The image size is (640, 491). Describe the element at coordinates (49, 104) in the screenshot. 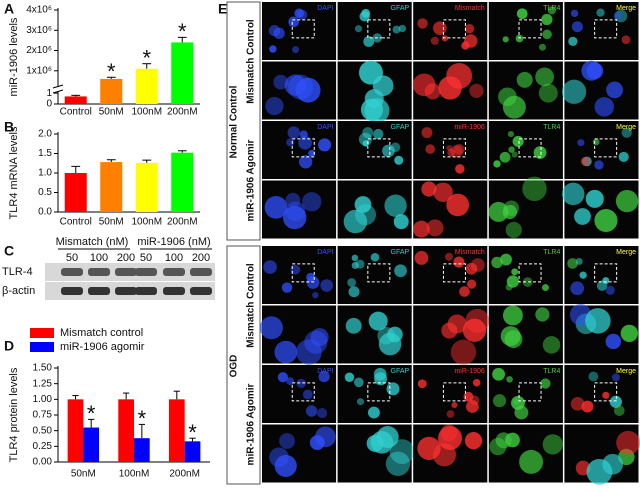

I see `y-tick-label: 0` at that location.